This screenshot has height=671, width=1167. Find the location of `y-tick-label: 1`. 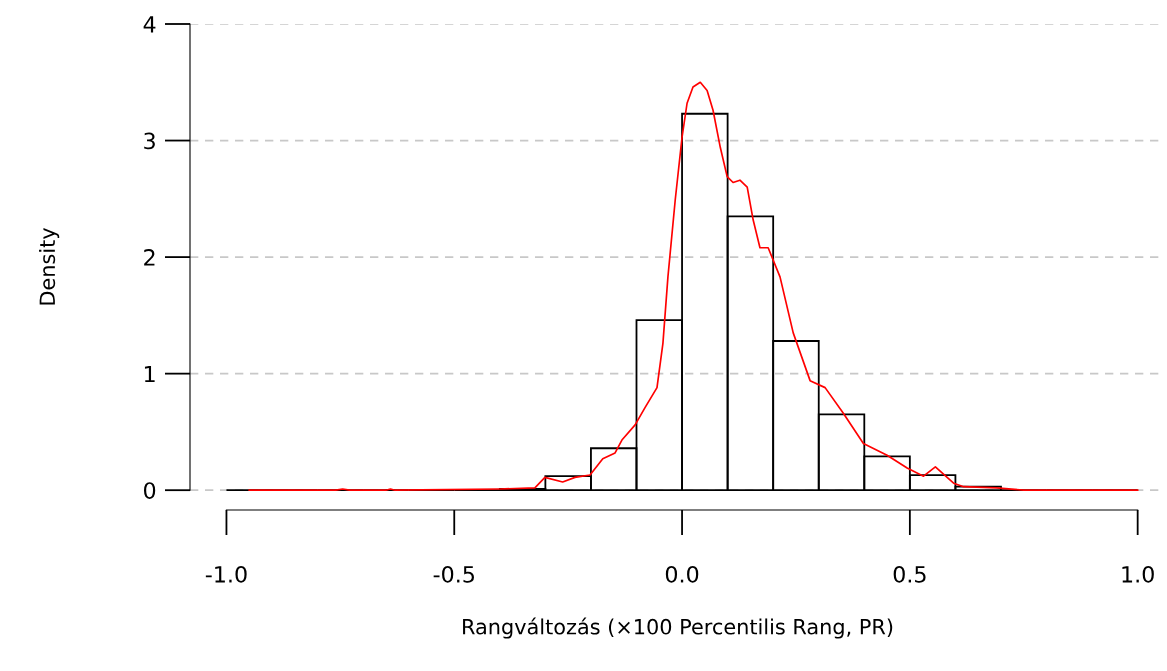

y-tick-label: 1 is located at coordinates (149, 374).